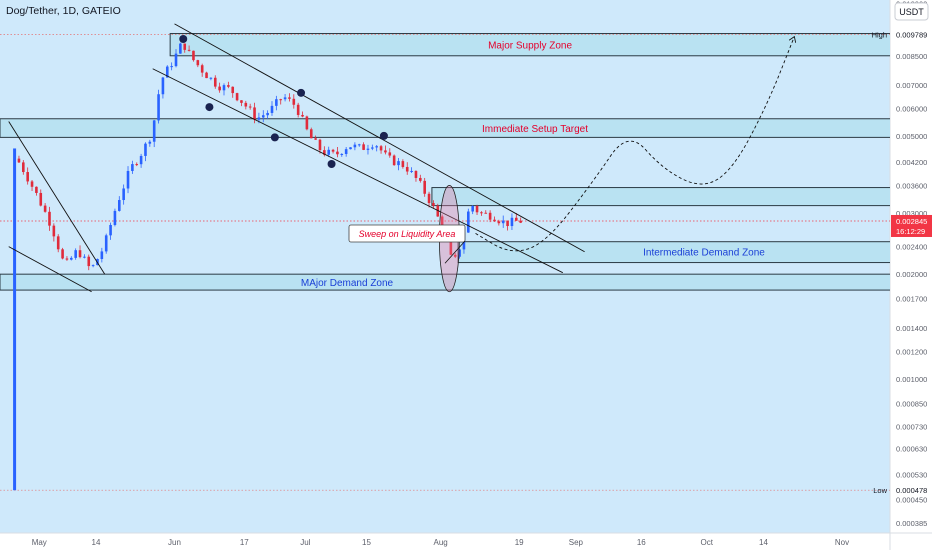 The image size is (932, 550). What do you see at coordinates (763, 542) in the screenshot?
I see `x-tick-label: 14` at bounding box center [763, 542].